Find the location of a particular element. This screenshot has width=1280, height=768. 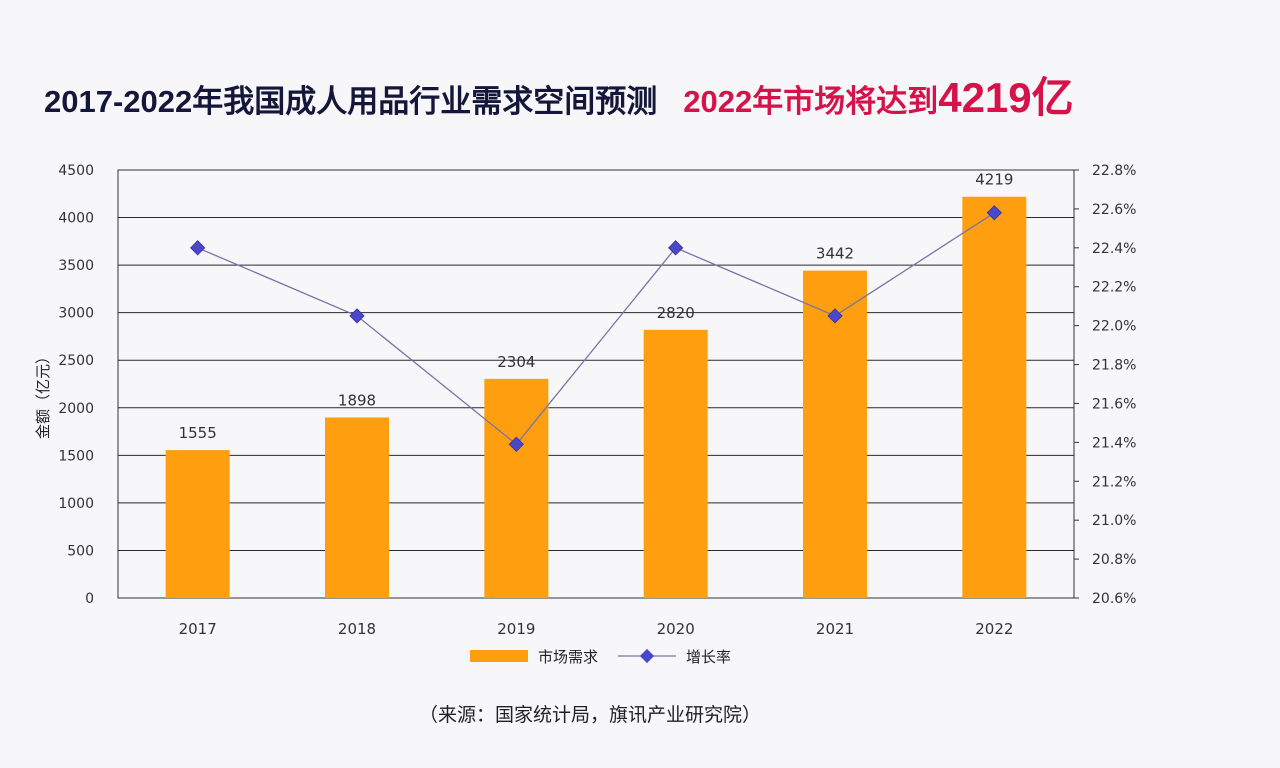

y-tick-label: 2000 is located at coordinates (76, 409).